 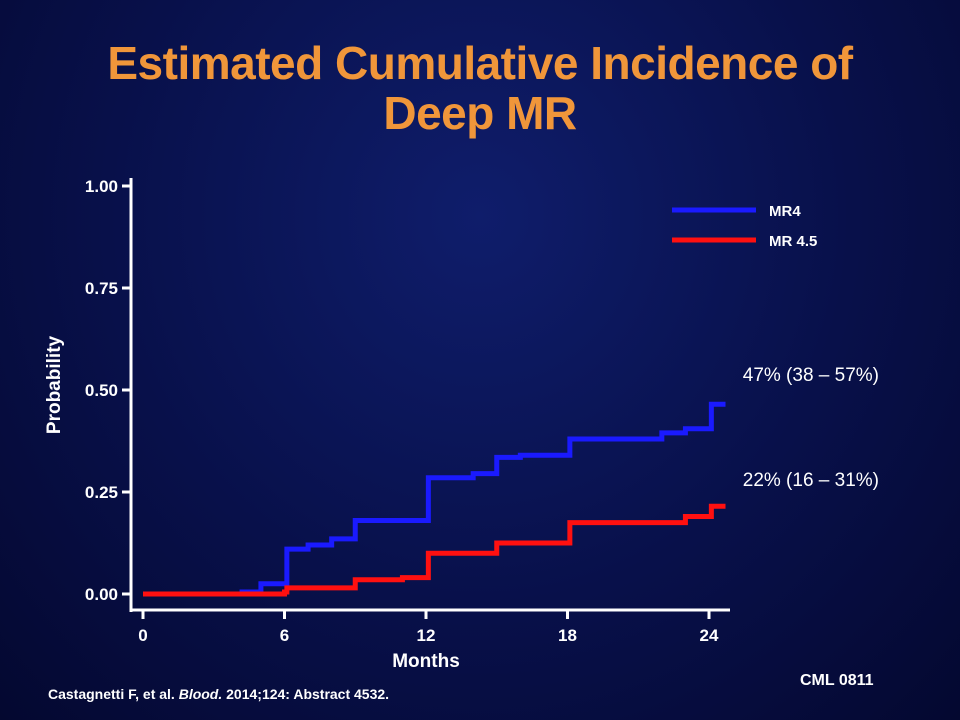 What do you see at coordinates (426, 661) in the screenshot?
I see `x-axis-label: Months` at bounding box center [426, 661].